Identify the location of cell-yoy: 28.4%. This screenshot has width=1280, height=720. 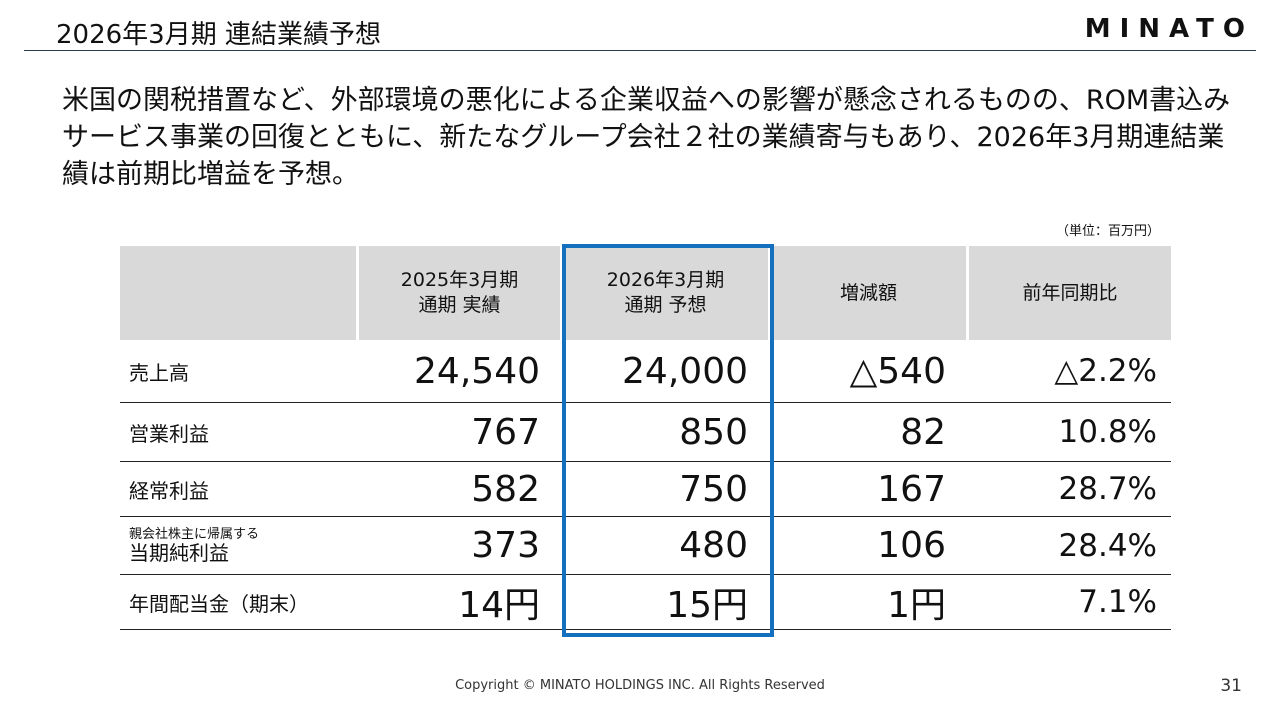
(1068, 546).